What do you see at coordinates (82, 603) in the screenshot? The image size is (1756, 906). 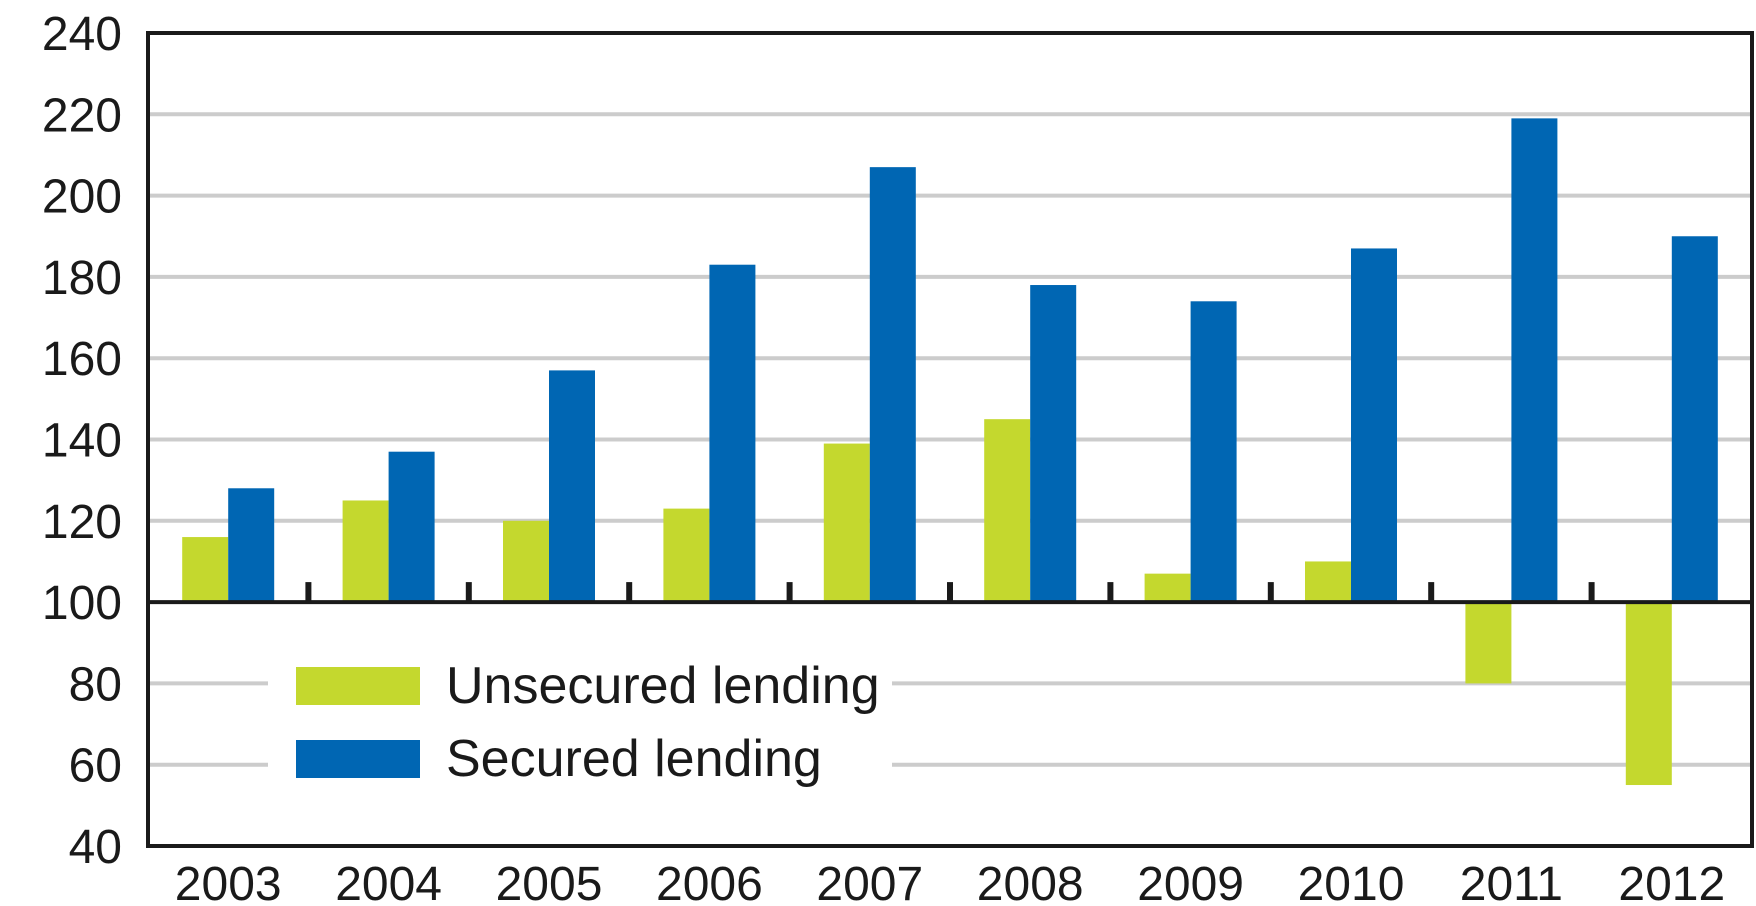 I see `y-tick-label-100: 100` at bounding box center [82, 603].